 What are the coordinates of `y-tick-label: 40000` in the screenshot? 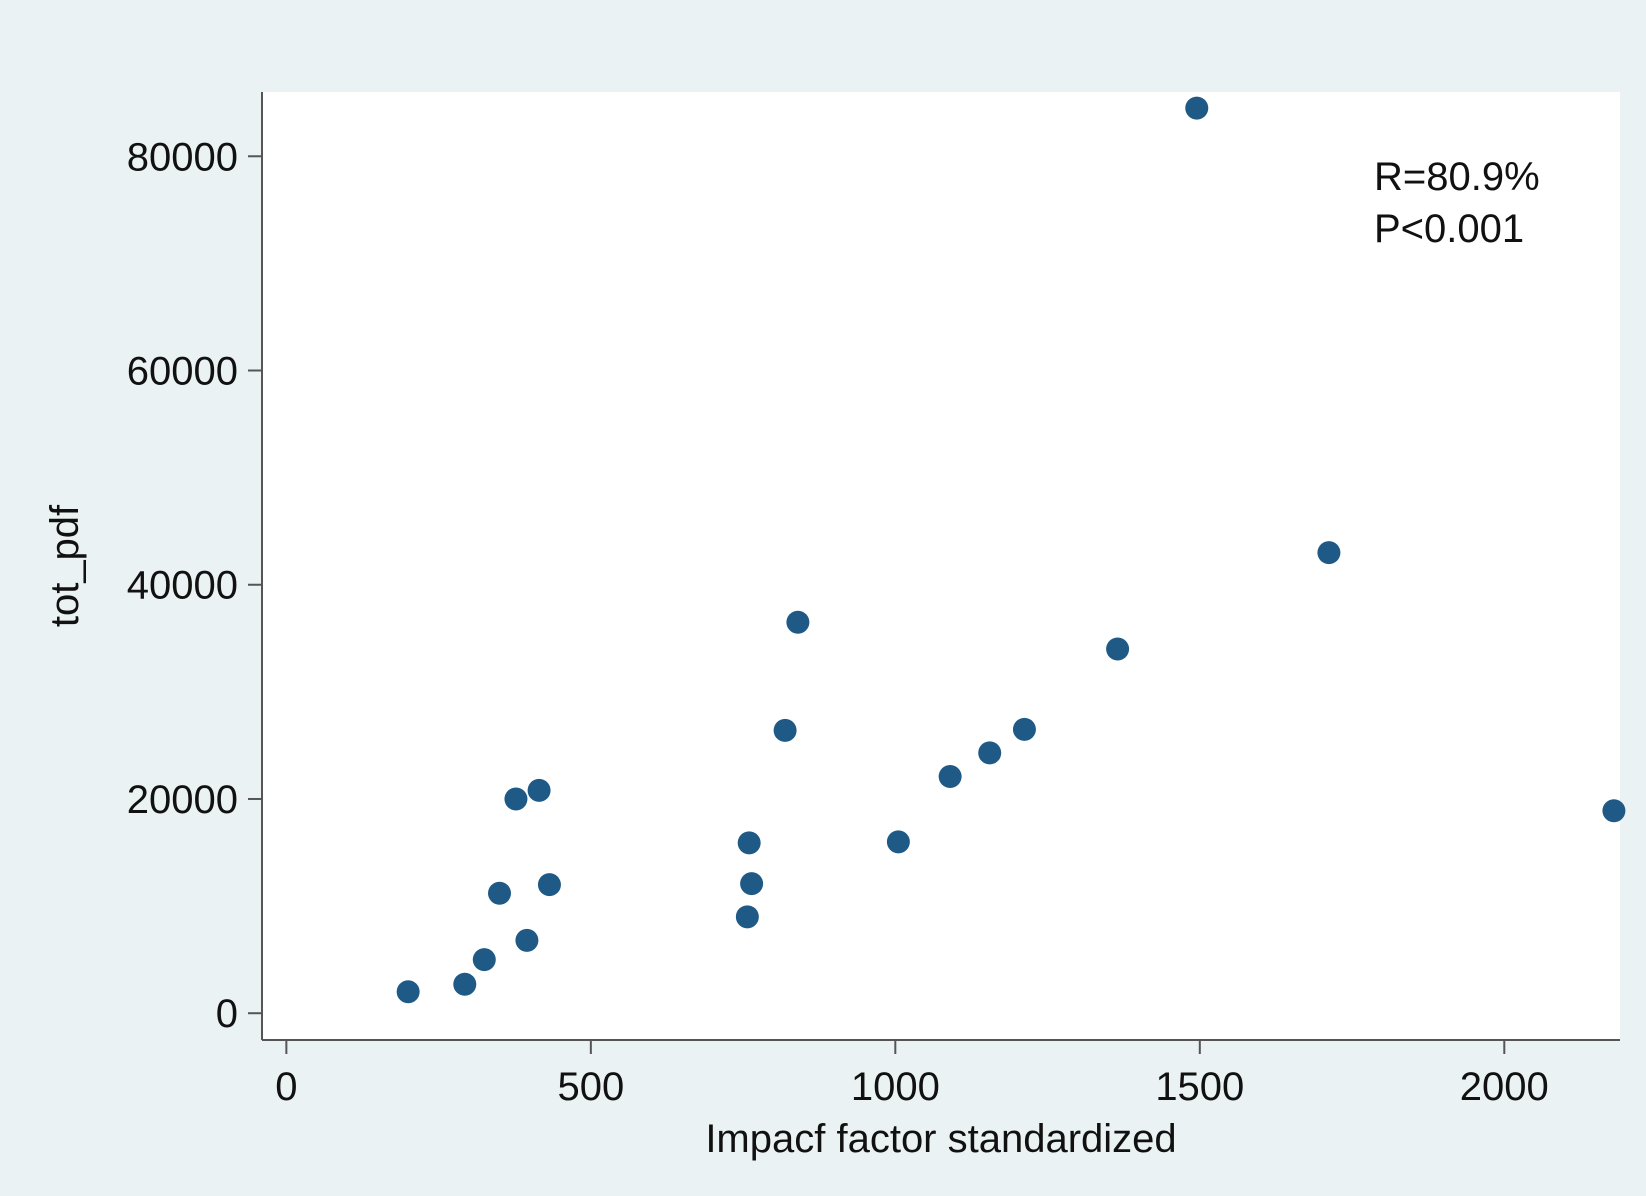 It's located at (182, 586).